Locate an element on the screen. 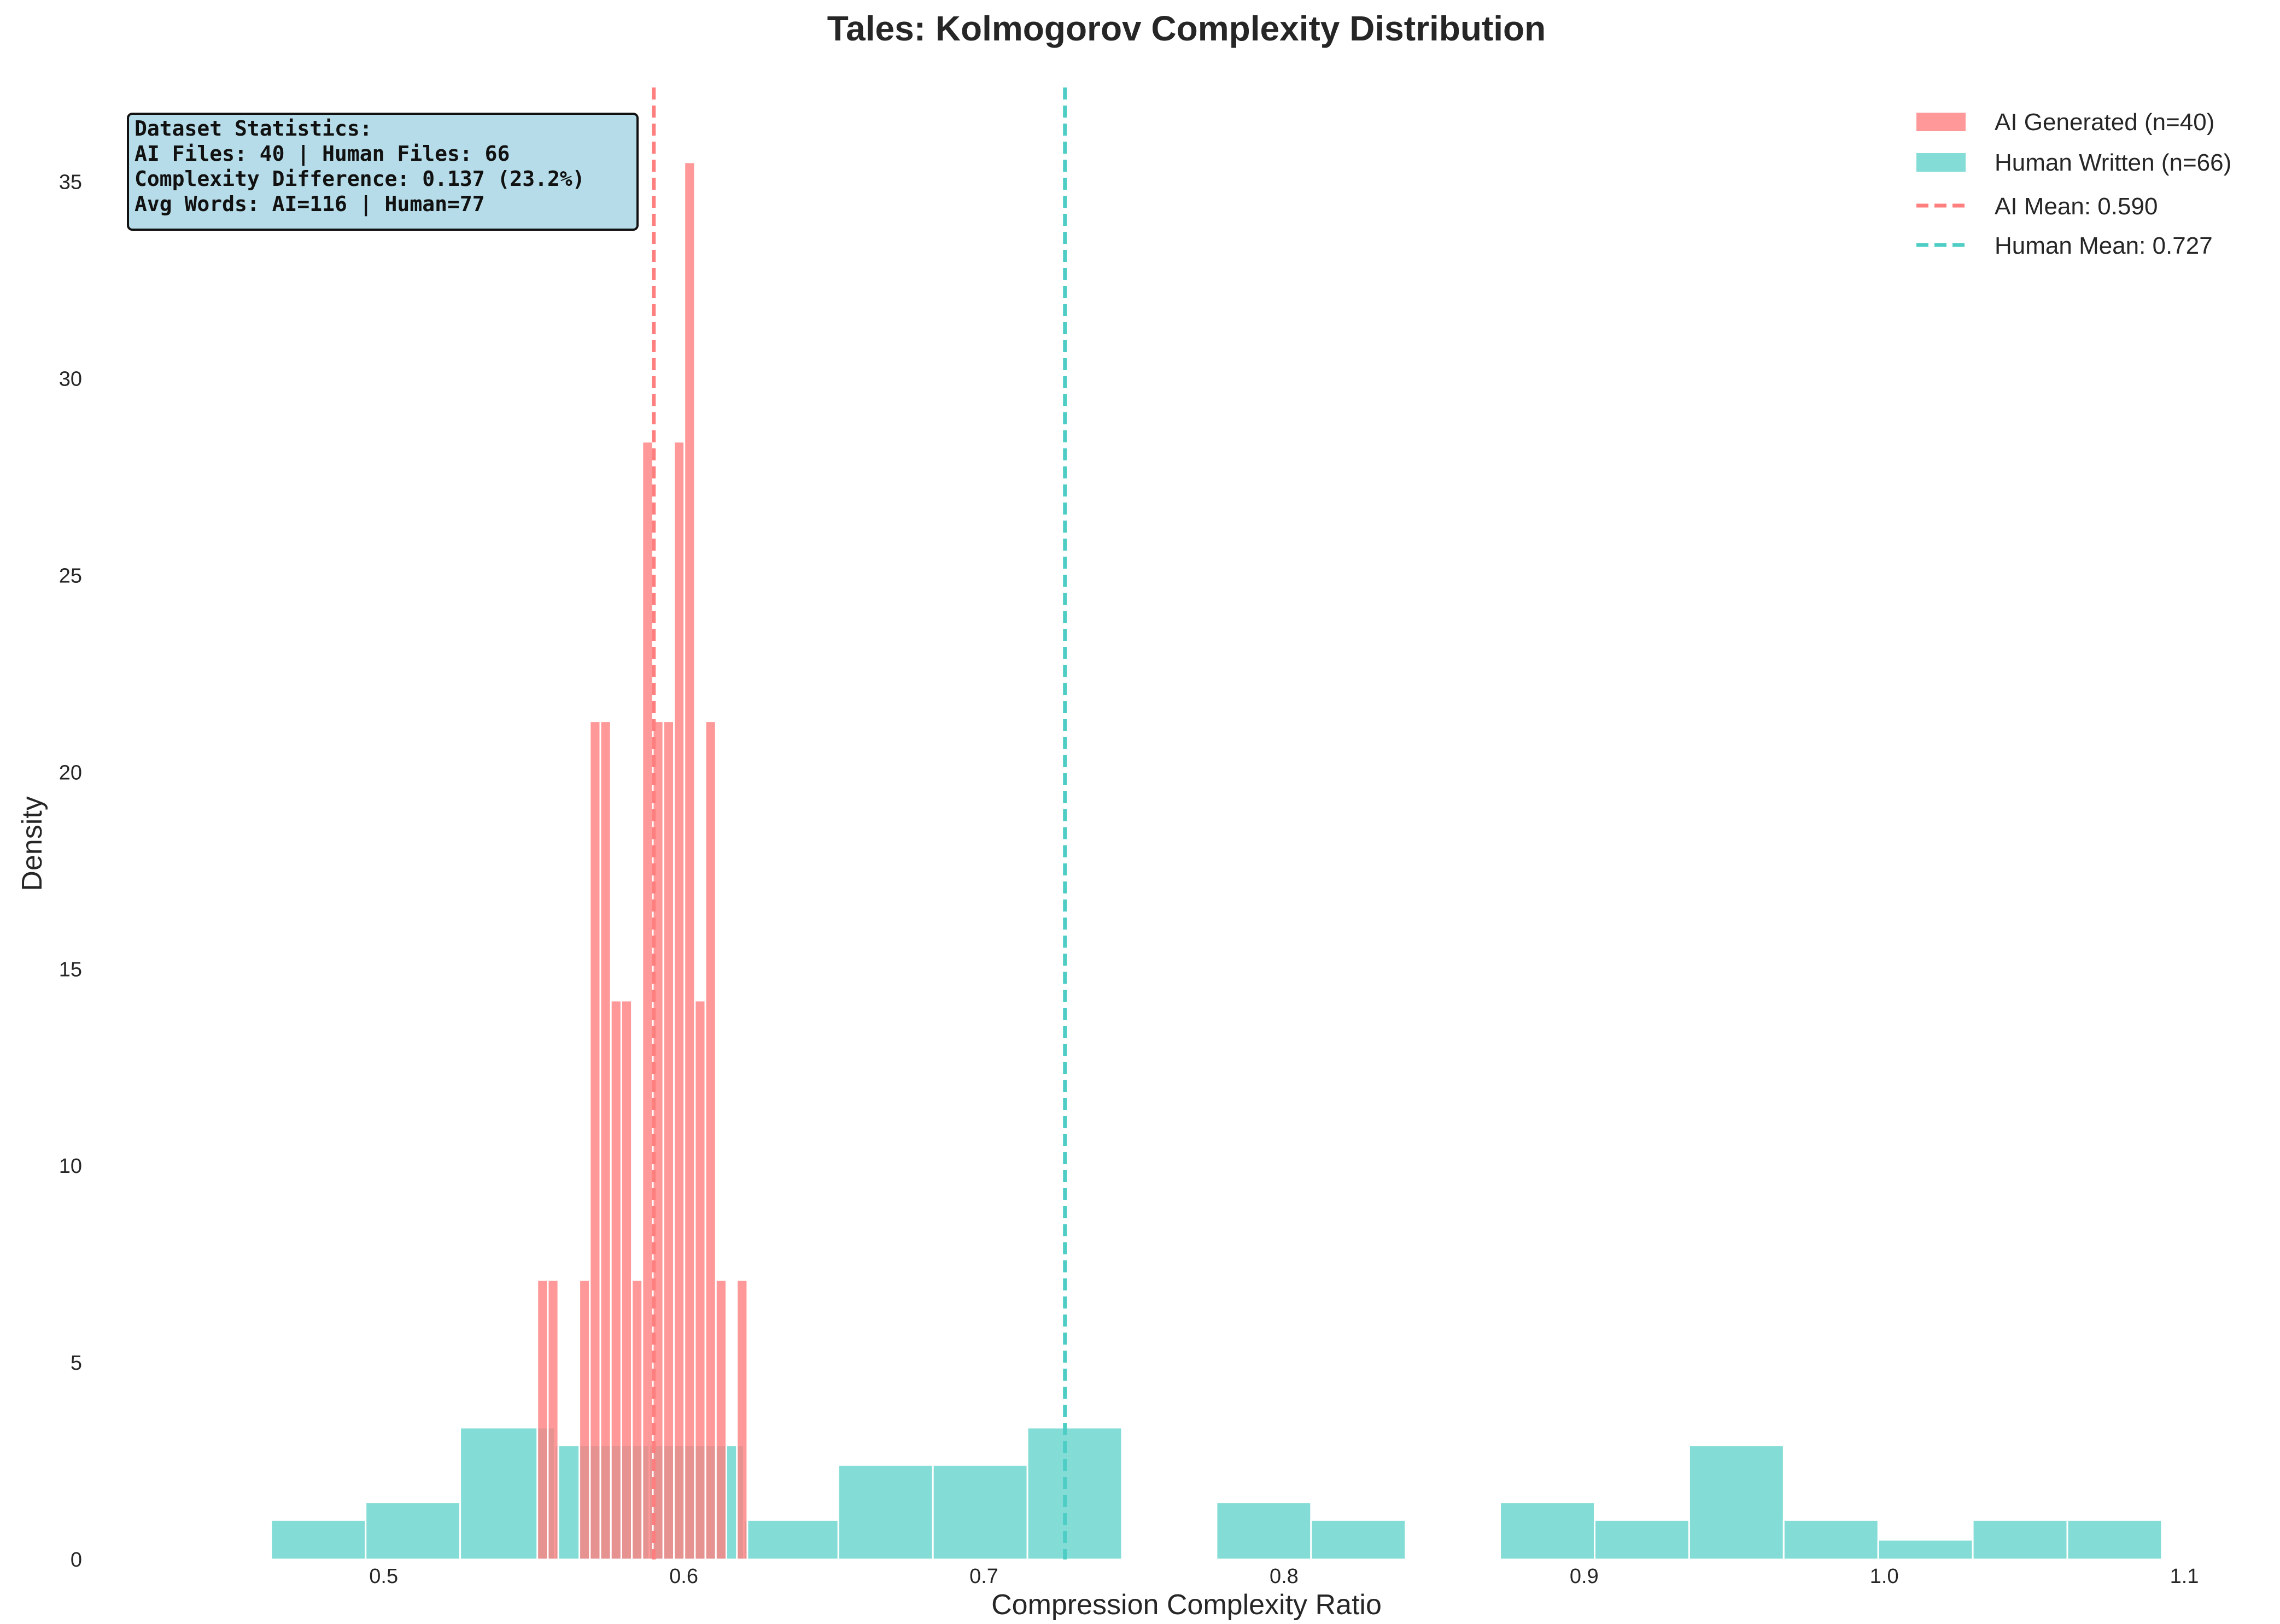 The image size is (2280, 1624). x-axis-label: Compression Complexity Ratio is located at coordinates (1187, 1605).